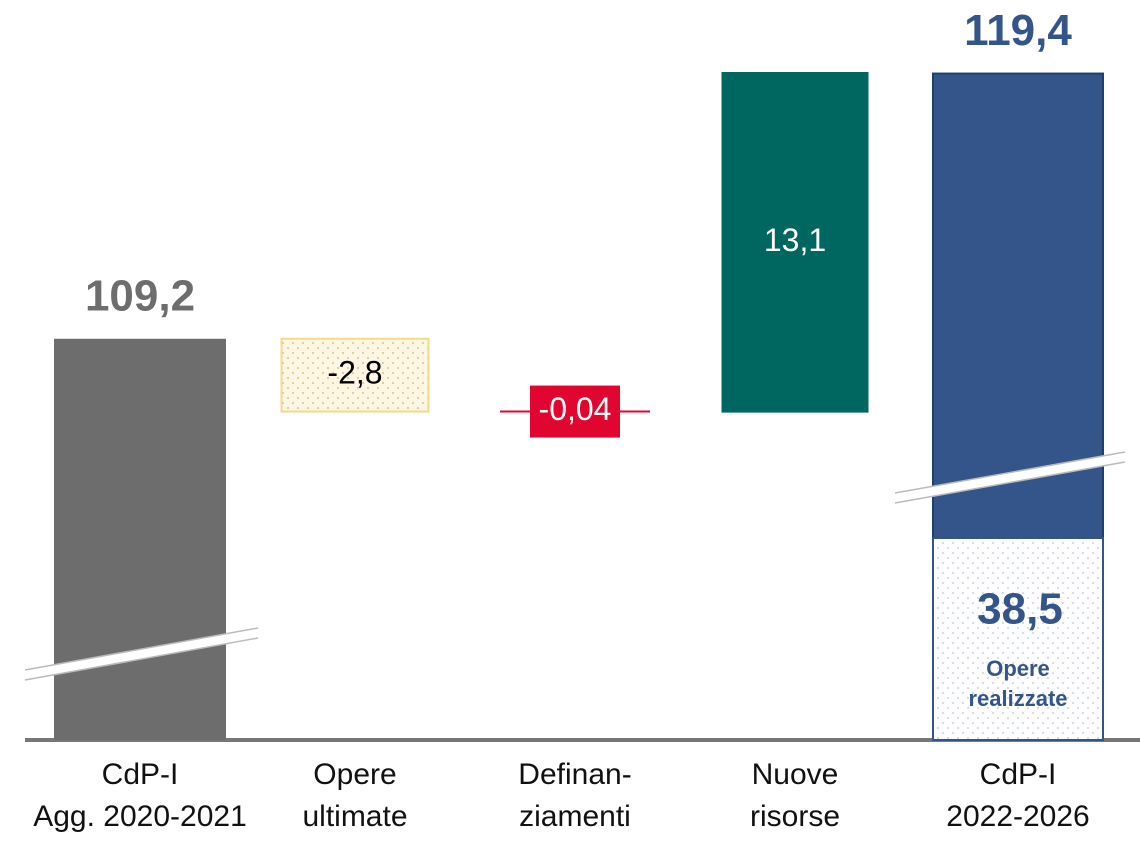  Describe the element at coordinates (354, 816) in the screenshot. I see `x-tick-label: ultimate` at that location.